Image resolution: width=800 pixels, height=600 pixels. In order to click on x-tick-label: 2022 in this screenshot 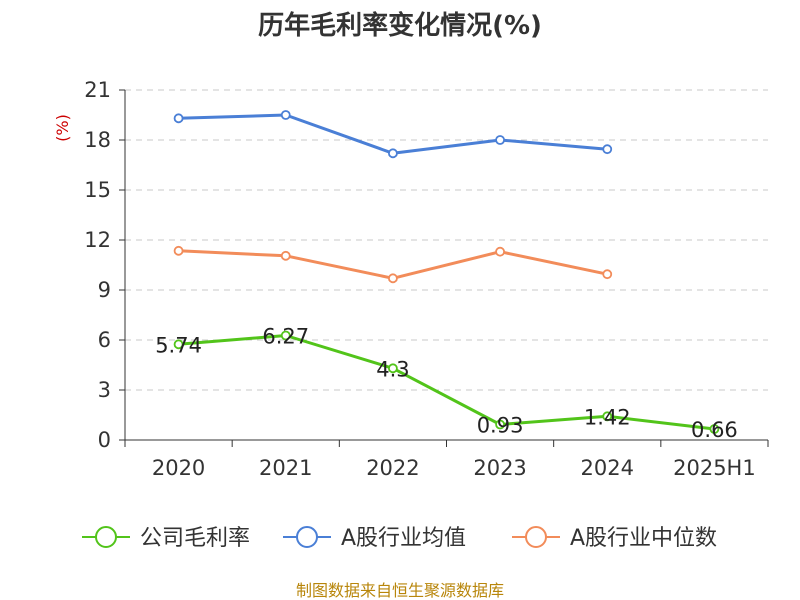, I will do `click(392, 468)`.